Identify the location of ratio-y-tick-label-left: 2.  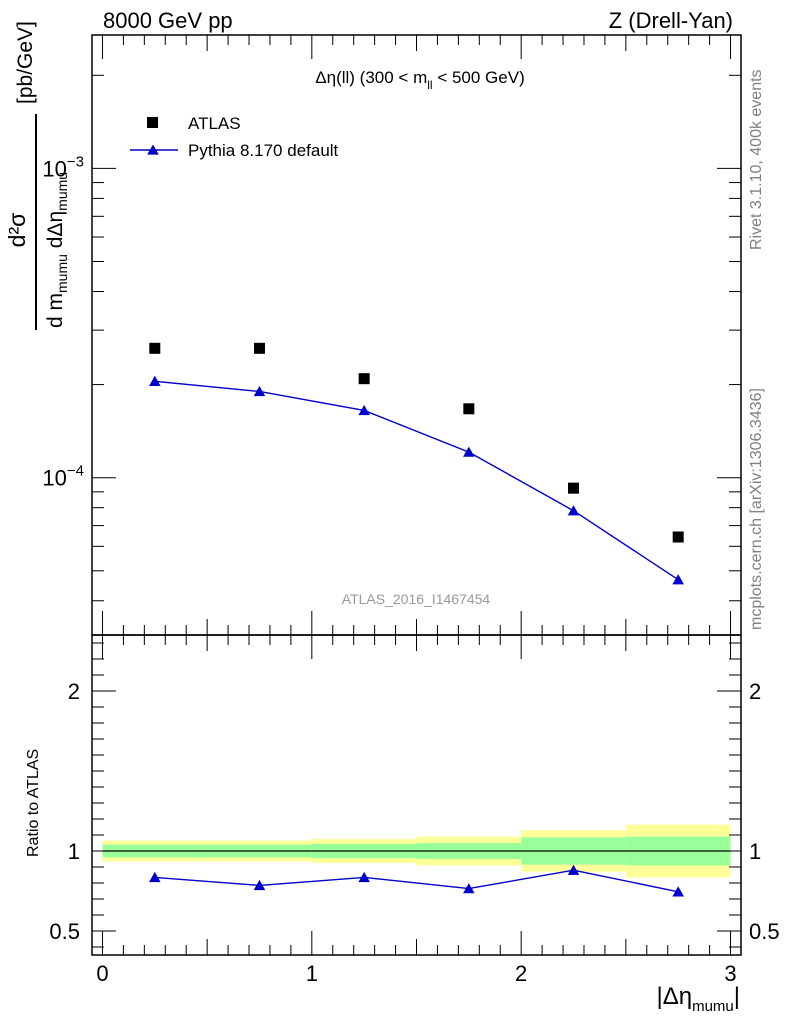
(74, 691).